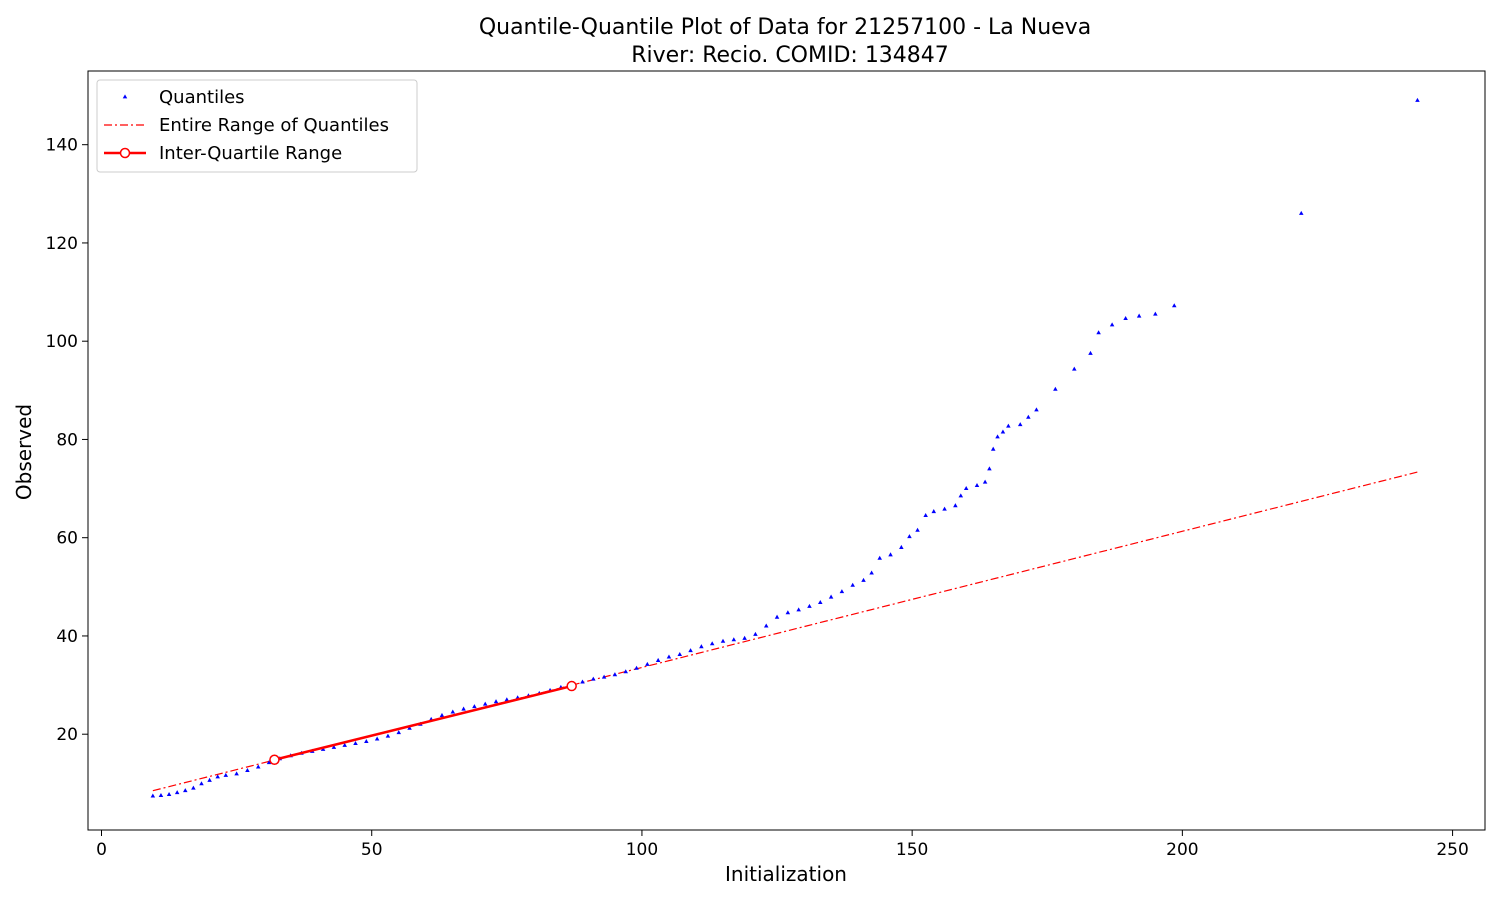  Describe the element at coordinates (250, 153) in the screenshot. I see `legend-label-iqr: Inter-Quartile Range` at that location.